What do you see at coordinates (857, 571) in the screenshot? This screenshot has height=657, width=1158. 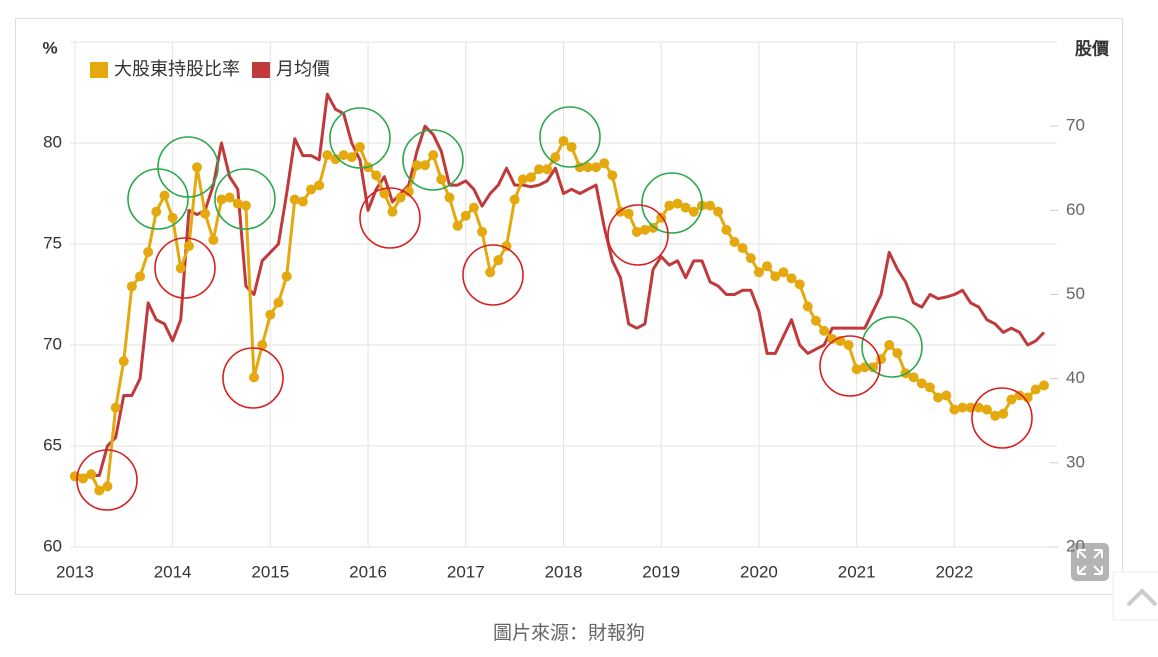 I see `x-tick-label: 2021` at bounding box center [857, 571].